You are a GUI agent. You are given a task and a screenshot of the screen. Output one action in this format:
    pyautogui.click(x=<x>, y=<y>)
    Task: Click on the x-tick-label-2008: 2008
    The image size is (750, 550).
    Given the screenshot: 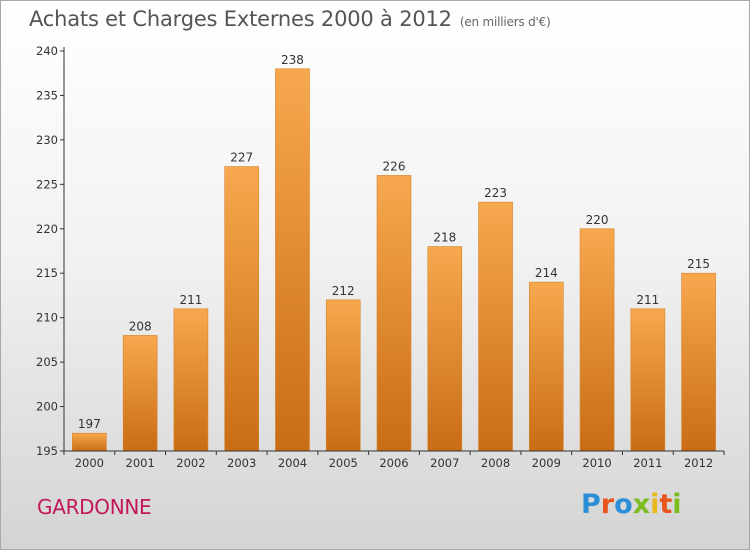 What is the action you would take?
    pyautogui.click(x=495, y=463)
    